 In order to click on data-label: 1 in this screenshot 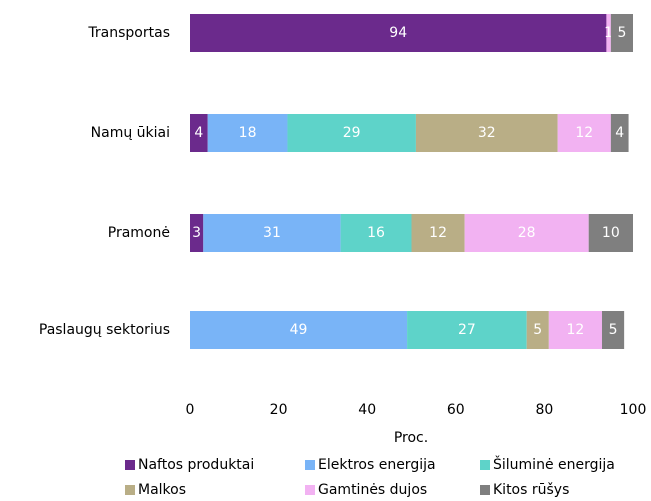, I will do `click(608, 33)`.